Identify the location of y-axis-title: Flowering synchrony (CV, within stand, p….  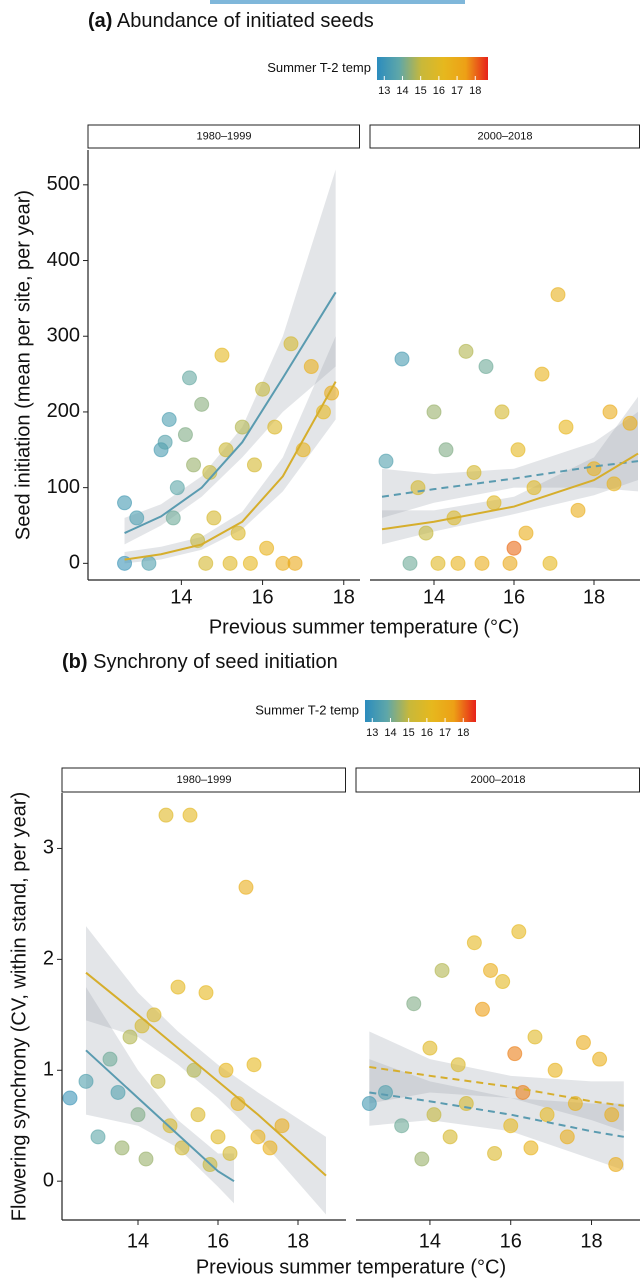
(19, 1006).